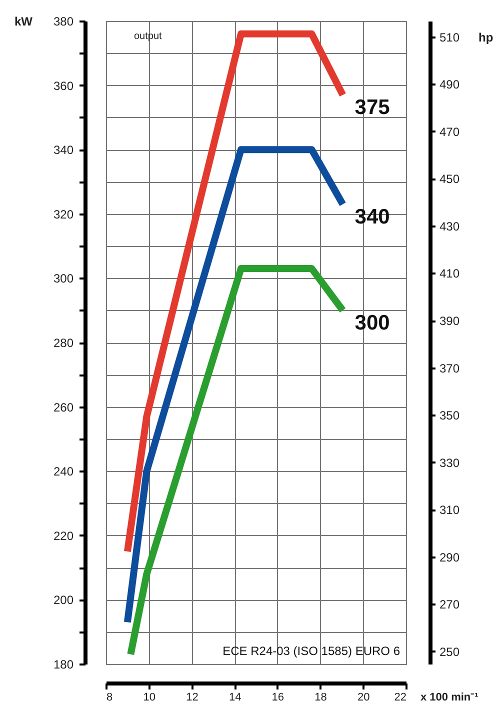  Describe the element at coordinates (450, 179) in the screenshot. I see `y2-tick-label: 450` at that location.